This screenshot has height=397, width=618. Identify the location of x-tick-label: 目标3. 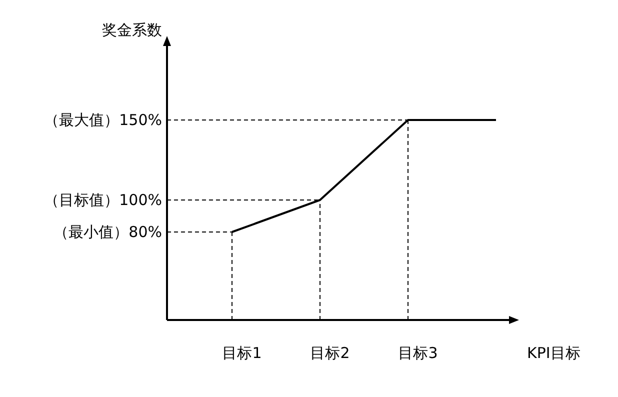
(418, 353).